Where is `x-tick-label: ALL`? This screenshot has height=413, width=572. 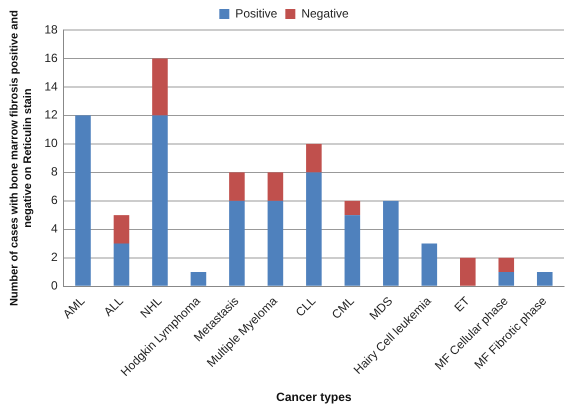 x-tick-label: ALL is located at coordinates (113, 306).